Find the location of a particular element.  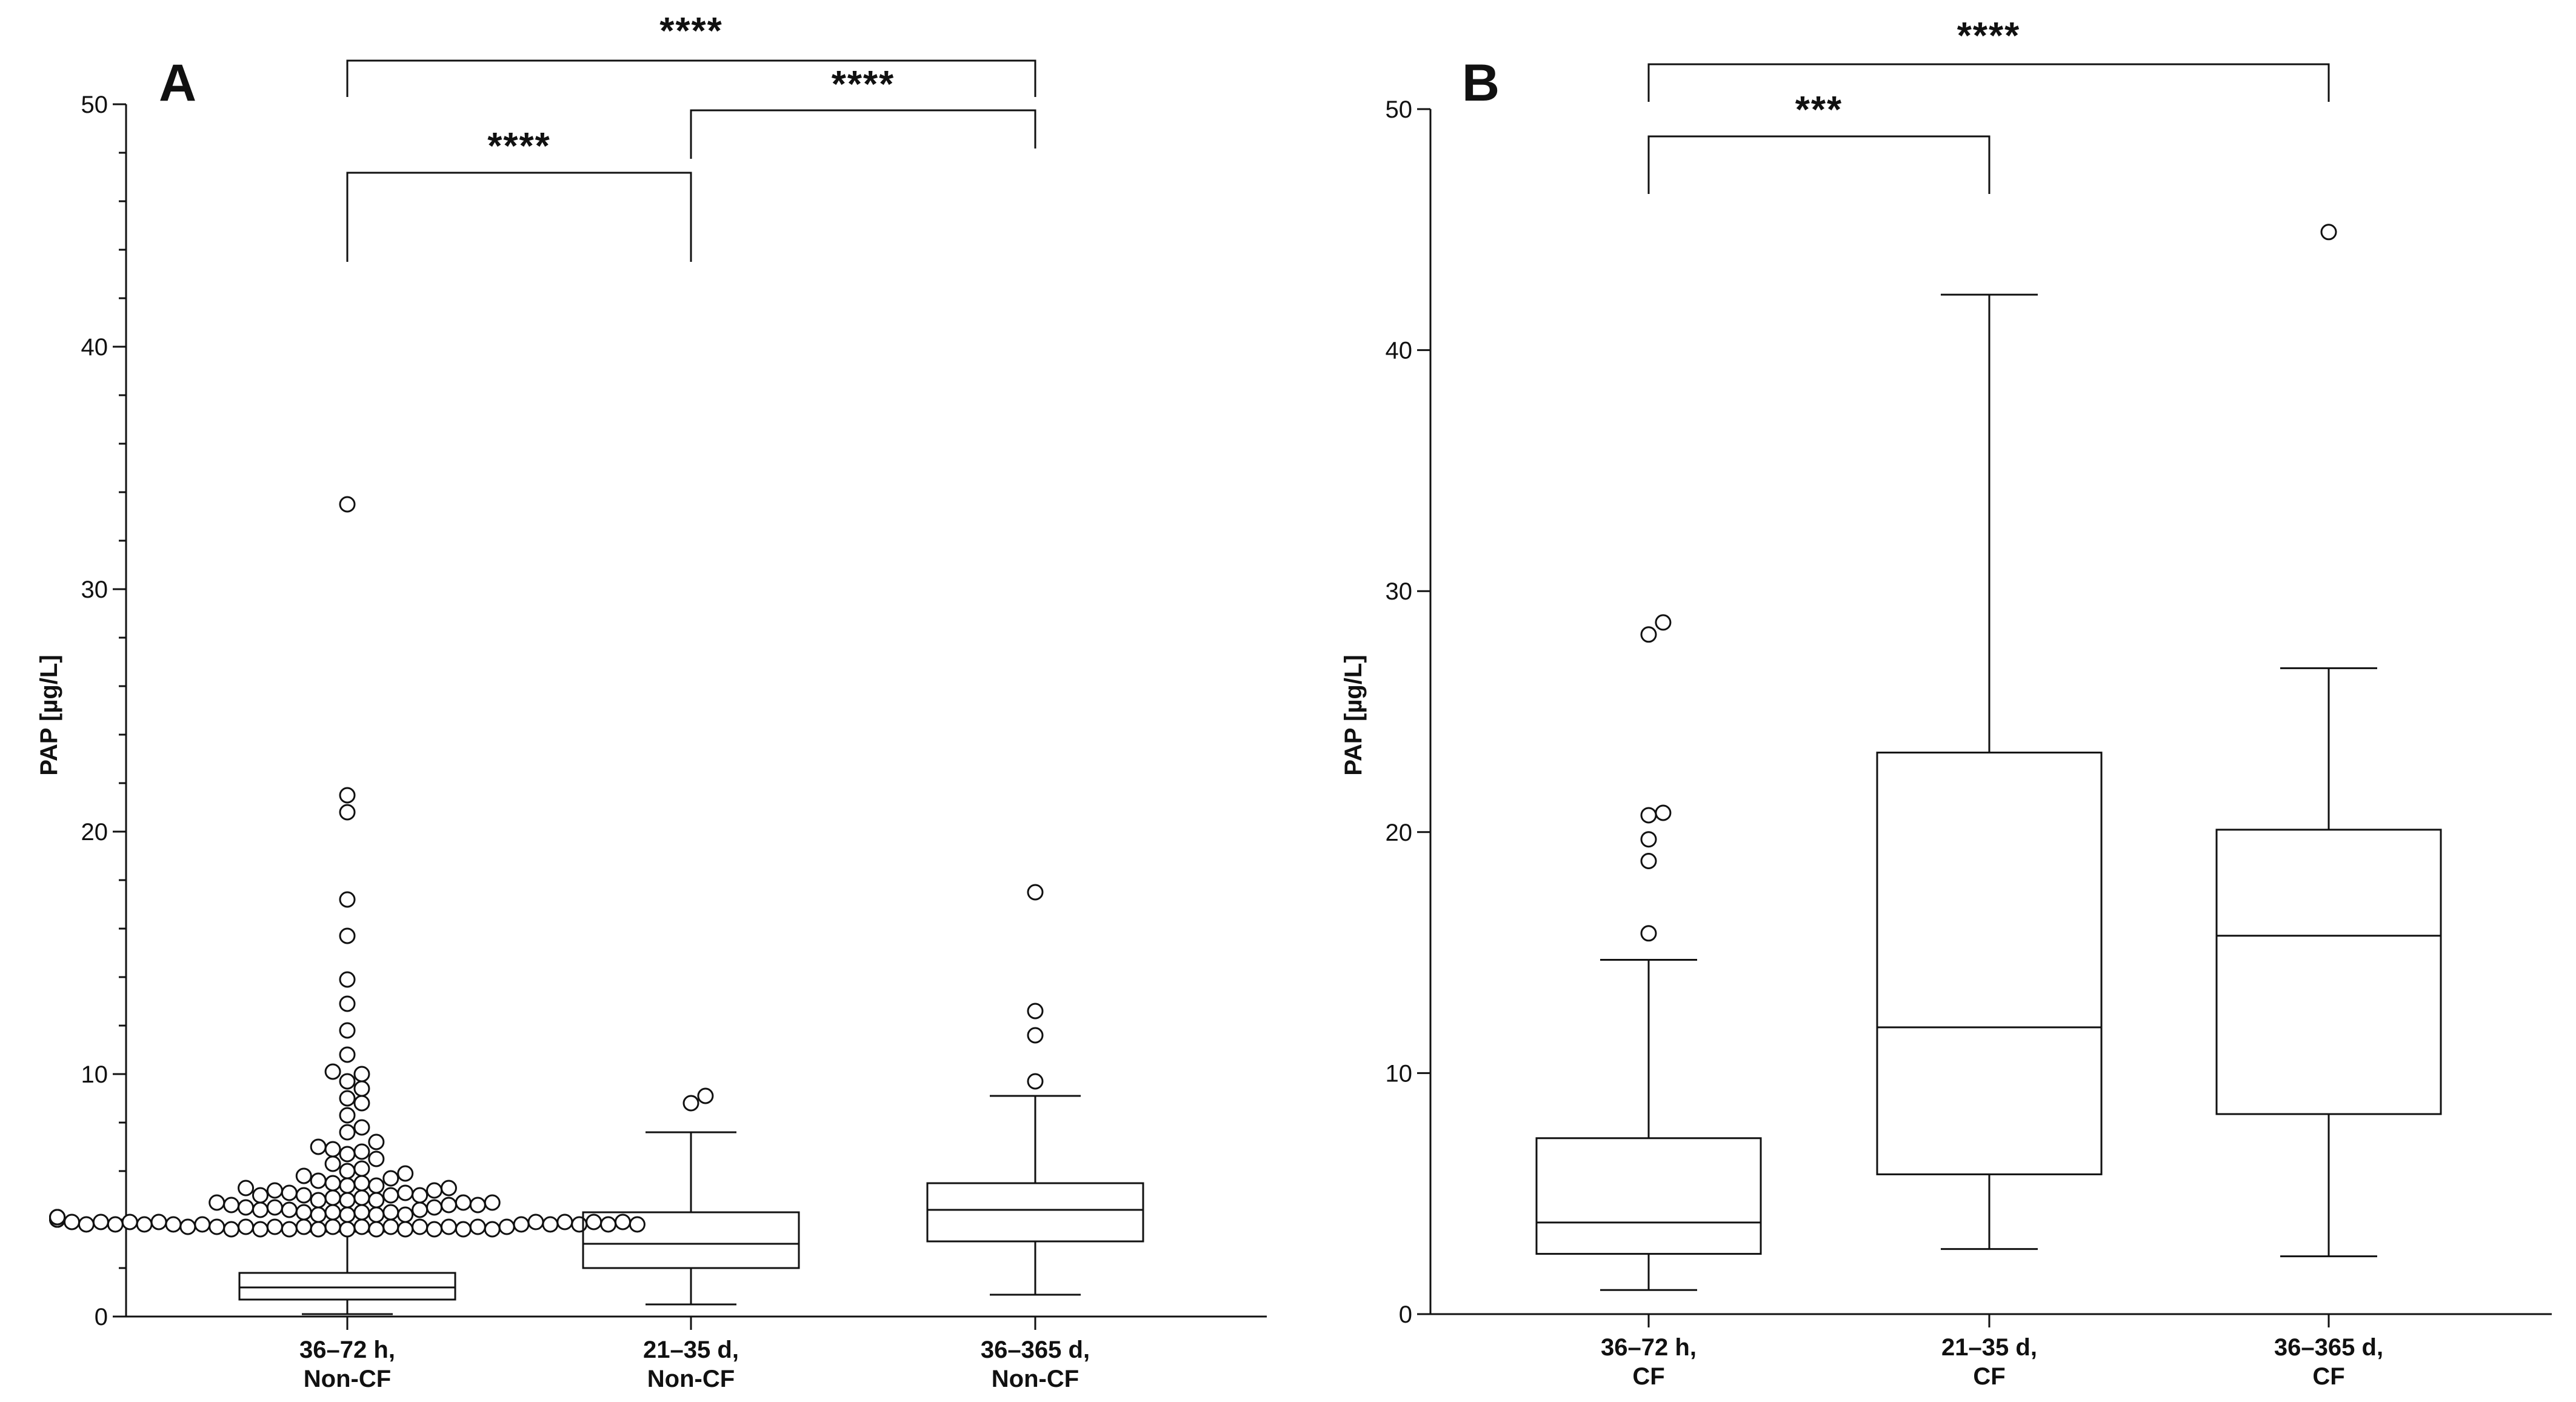

significance-bracket: *** is located at coordinates (1818, 141).